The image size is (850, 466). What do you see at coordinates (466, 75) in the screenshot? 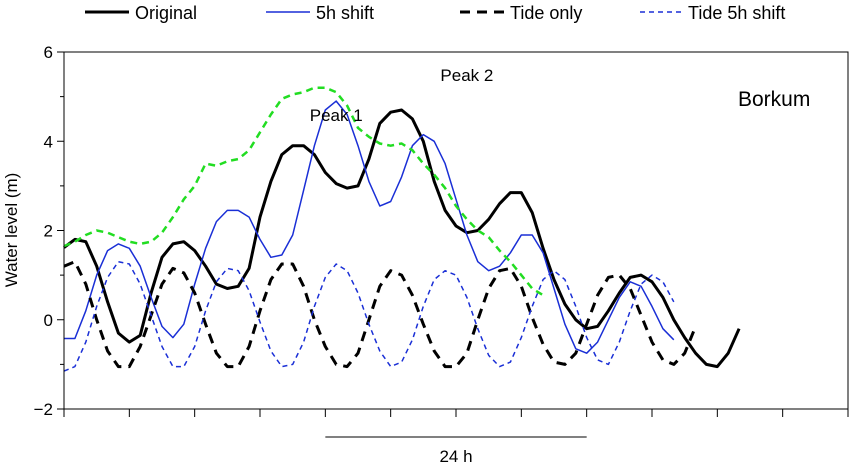
I see `peak-annotation: Peak 2` at bounding box center [466, 75].